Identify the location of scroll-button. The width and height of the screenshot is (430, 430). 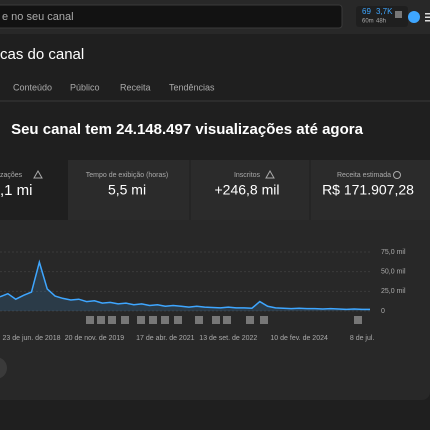
(3, 368).